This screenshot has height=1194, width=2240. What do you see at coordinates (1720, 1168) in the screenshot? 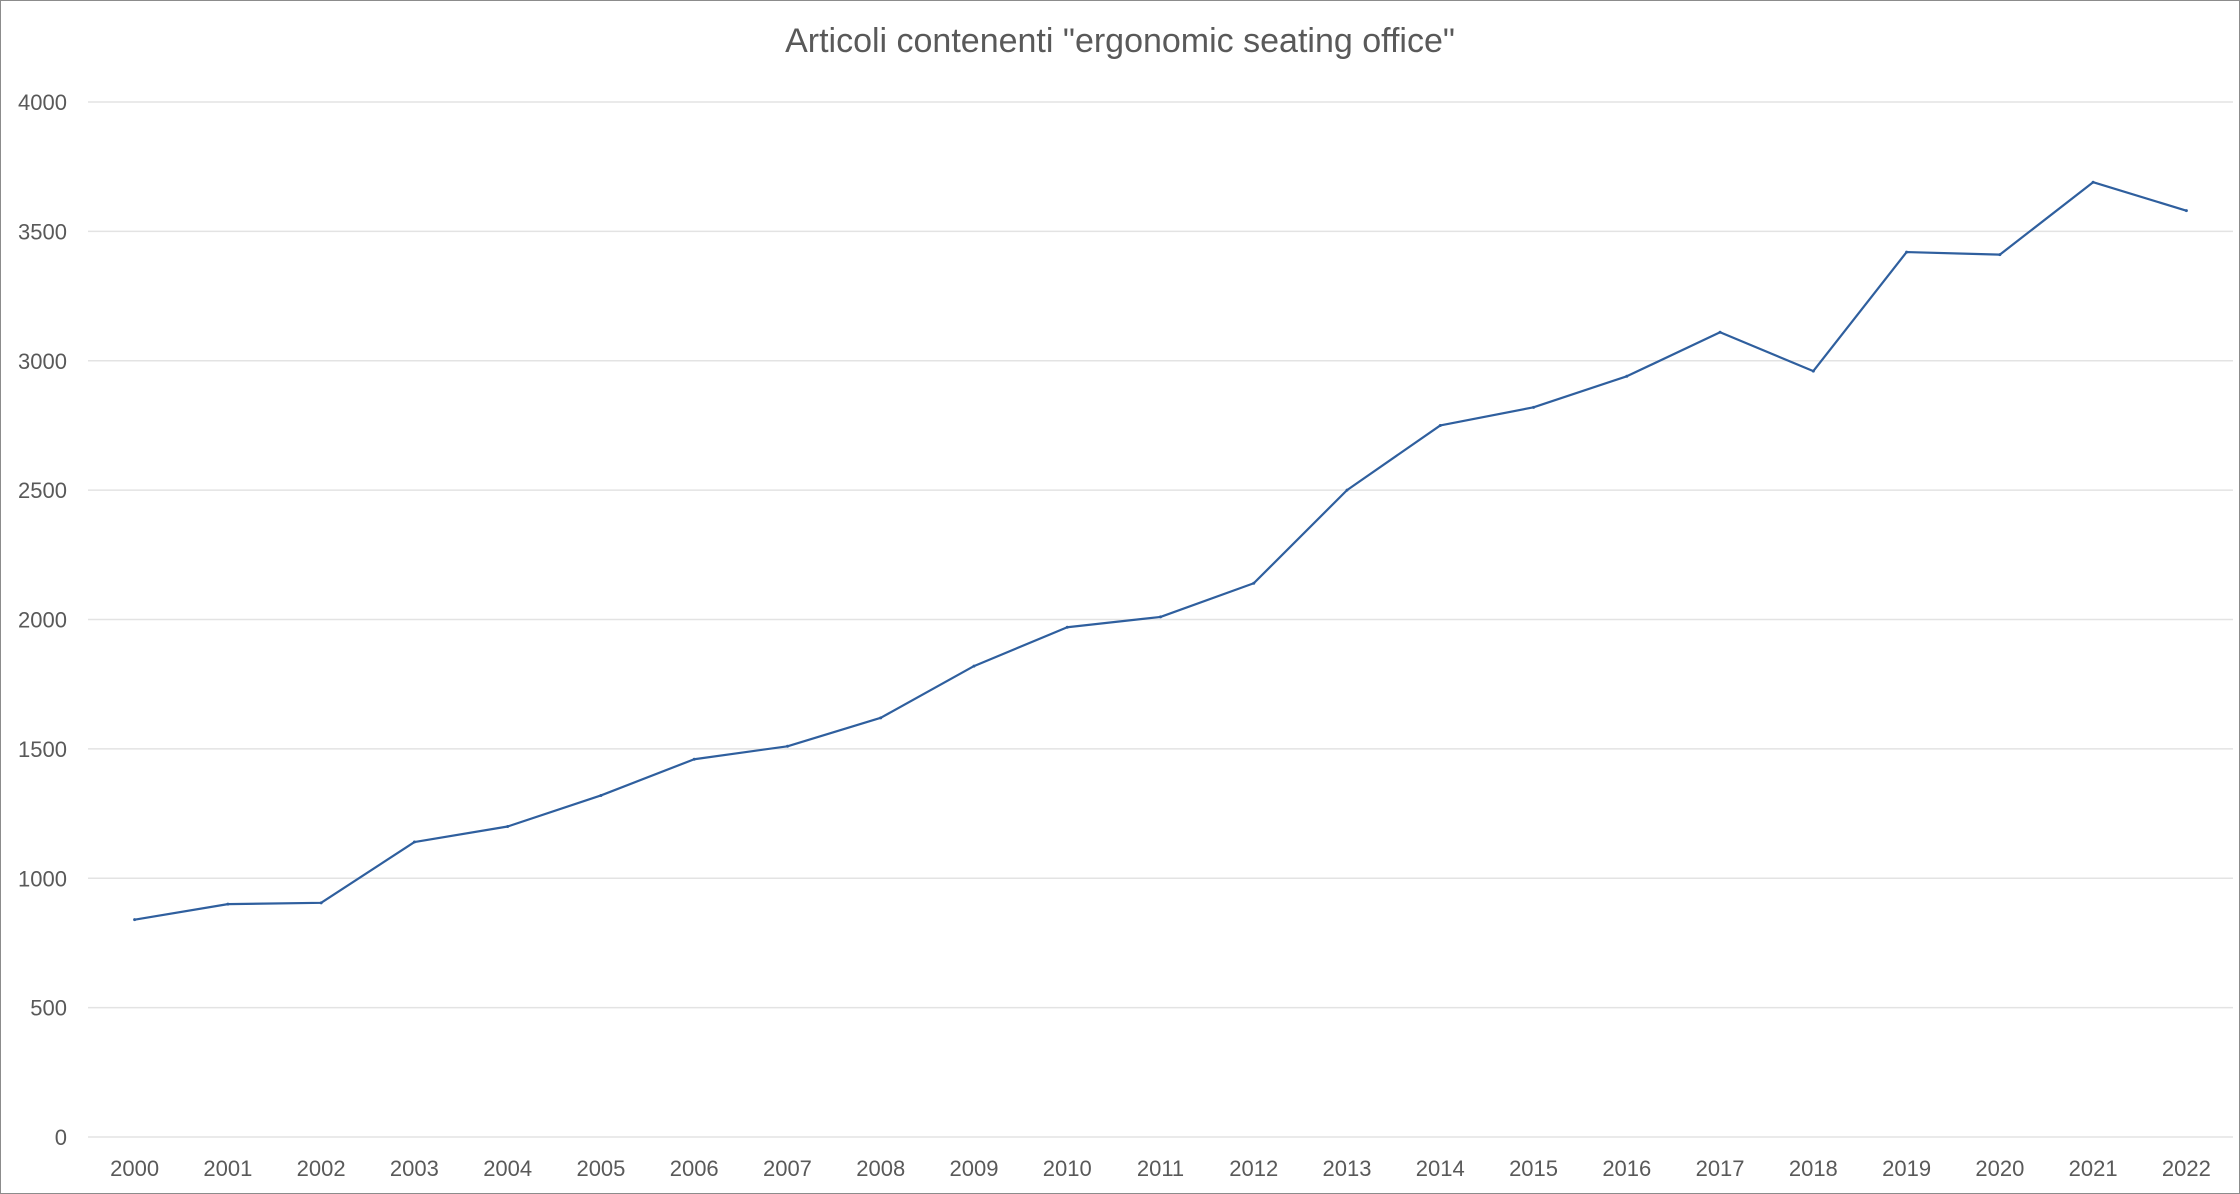
I see `x-tick-label: 2017` at bounding box center [1720, 1168].